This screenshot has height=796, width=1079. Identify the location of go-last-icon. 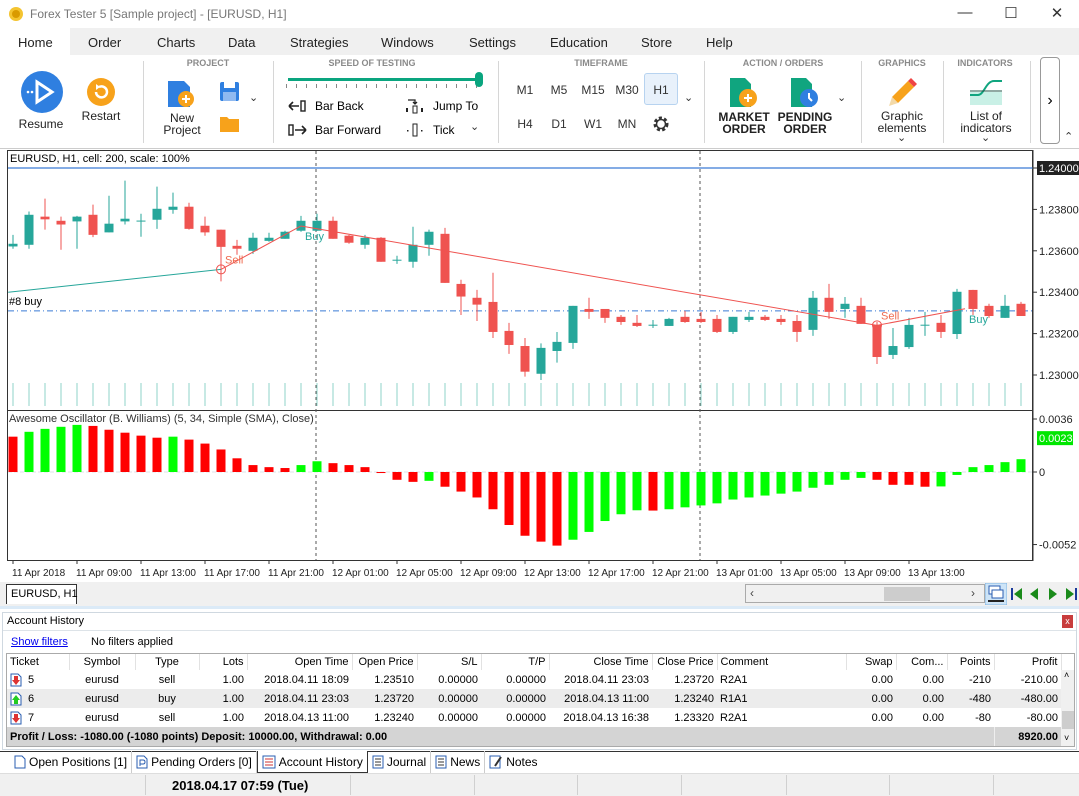
(1071, 594).